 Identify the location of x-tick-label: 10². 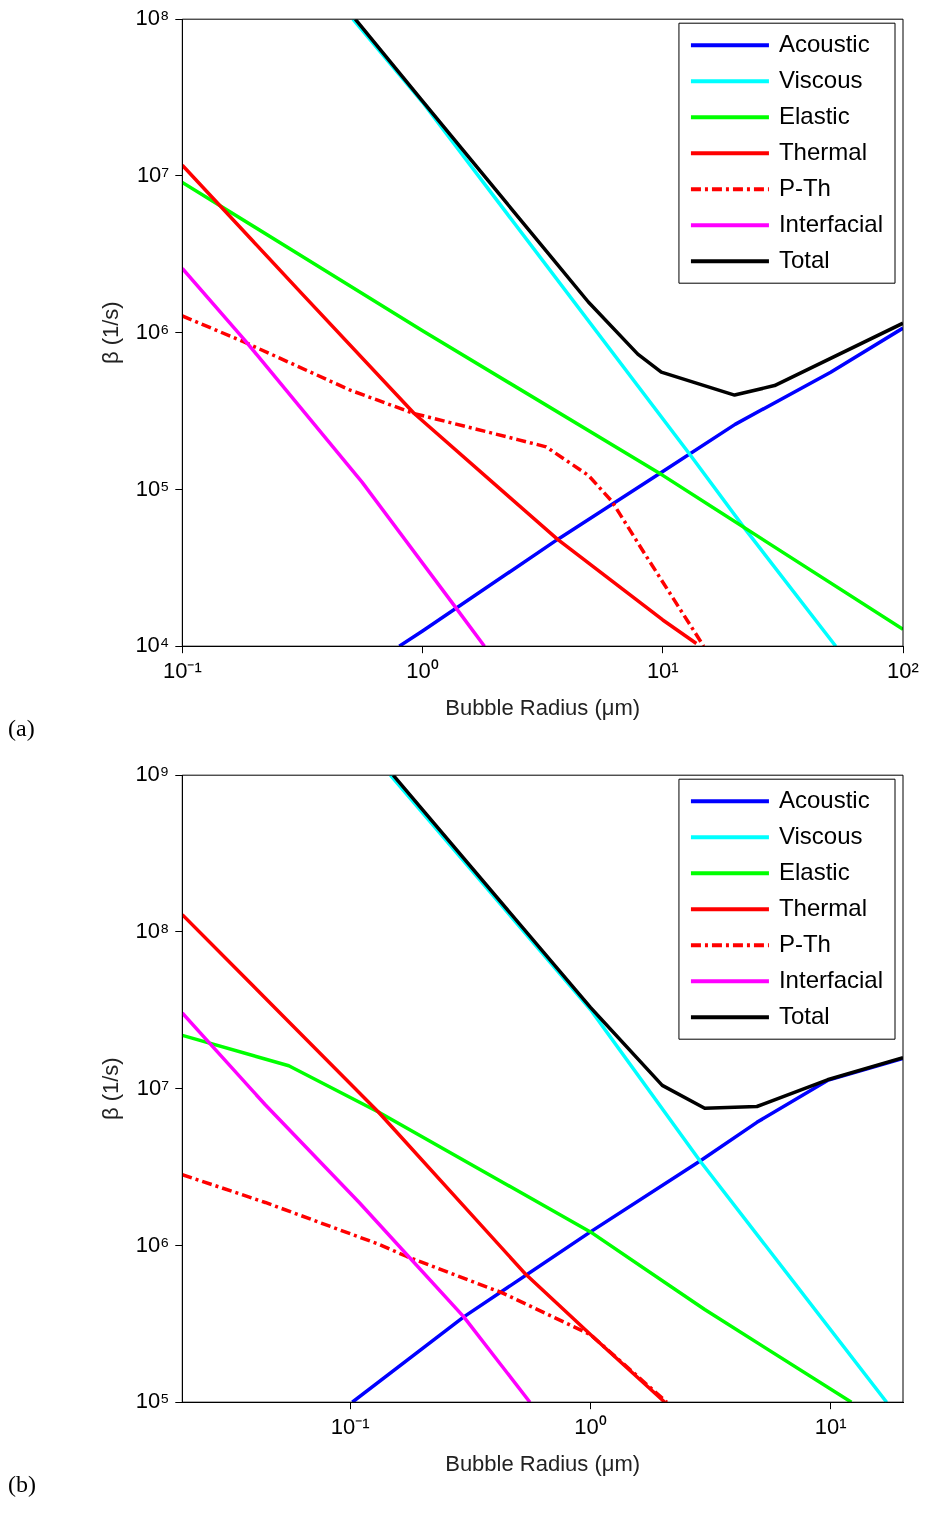
(903, 671).